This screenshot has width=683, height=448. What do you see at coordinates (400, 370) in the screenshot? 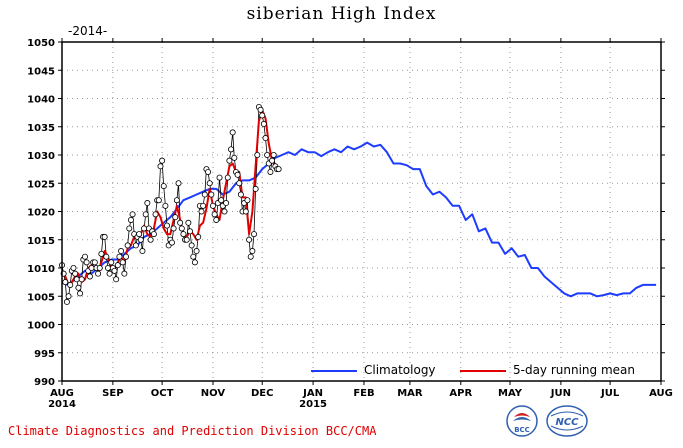
I see `legend-climatology-label: Climatology` at bounding box center [400, 370].